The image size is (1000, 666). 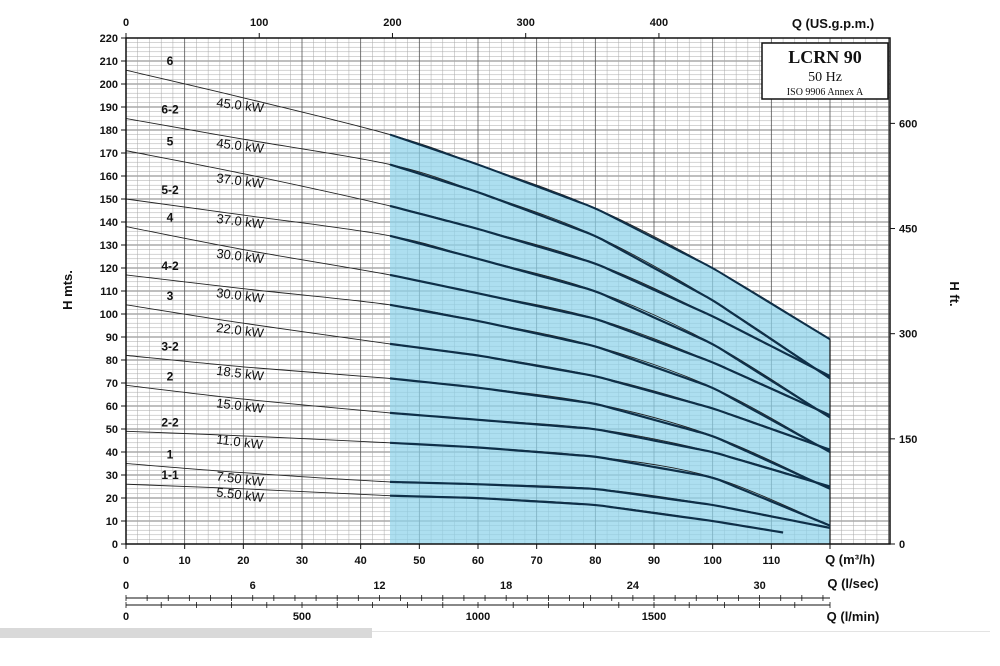 I want to click on curve-2-operating, so click(x=610, y=449).